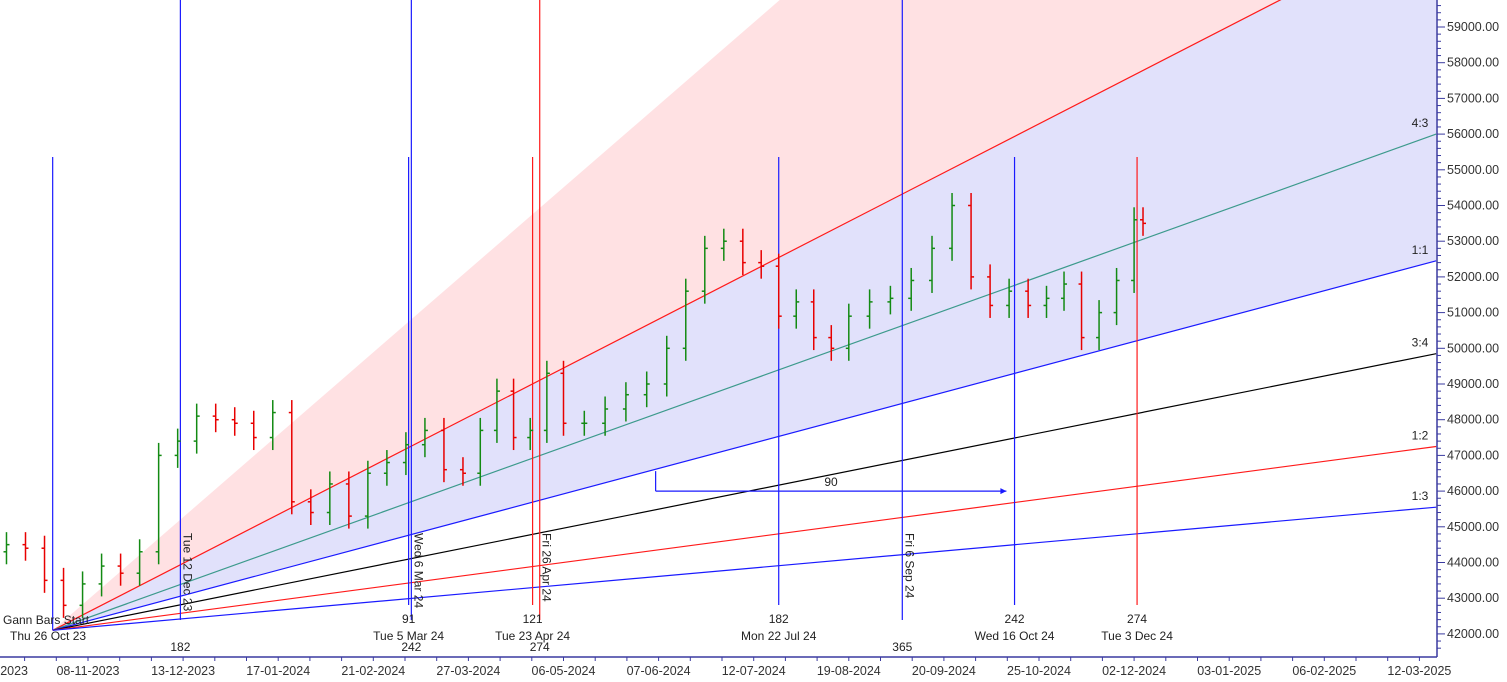 This screenshot has width=1507, height=682. Describe the element at coordinates (1229, 671) in the screenshot. I see `x-tick-label: 03-01-2025` at that location.